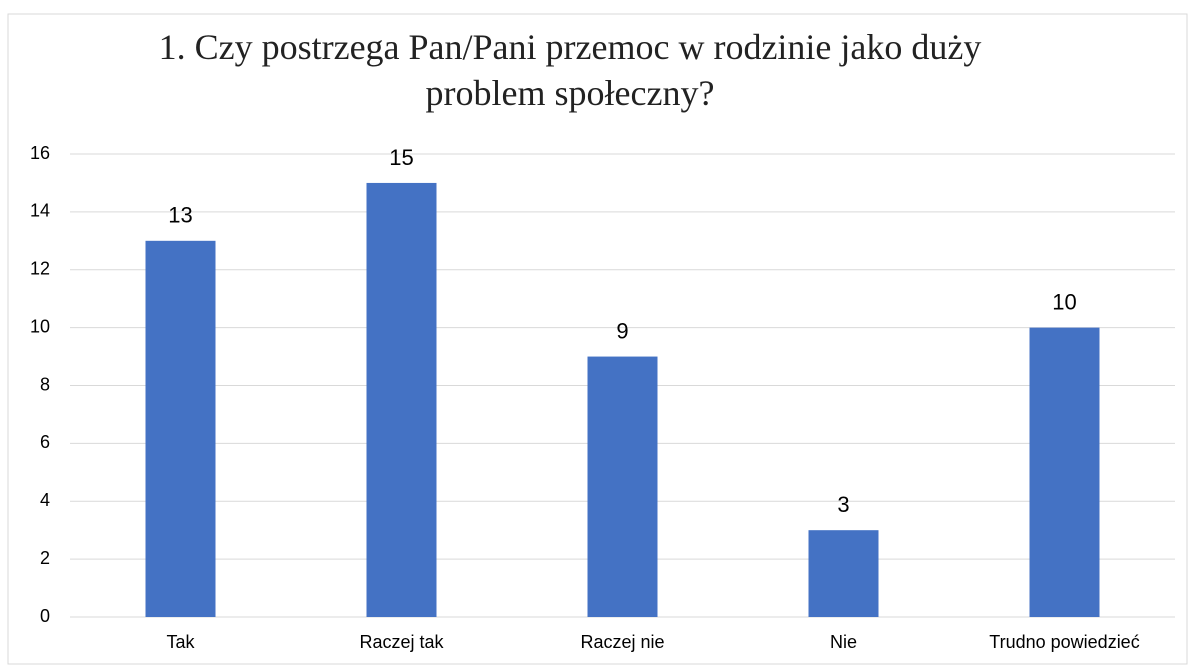 The height and width of the screenshot is (669, 1195). What do you see at coordinates (180, 215) in the screenshot?
I see `data-label: 13` at bounding box center [180, 215].